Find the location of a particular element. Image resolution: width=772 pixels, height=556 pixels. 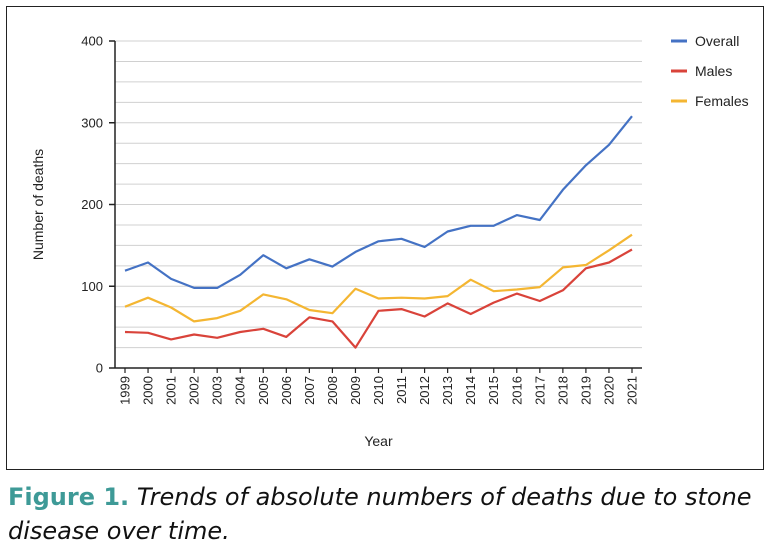

legend-label-overall: Overall is located at coordinates (717, 41).